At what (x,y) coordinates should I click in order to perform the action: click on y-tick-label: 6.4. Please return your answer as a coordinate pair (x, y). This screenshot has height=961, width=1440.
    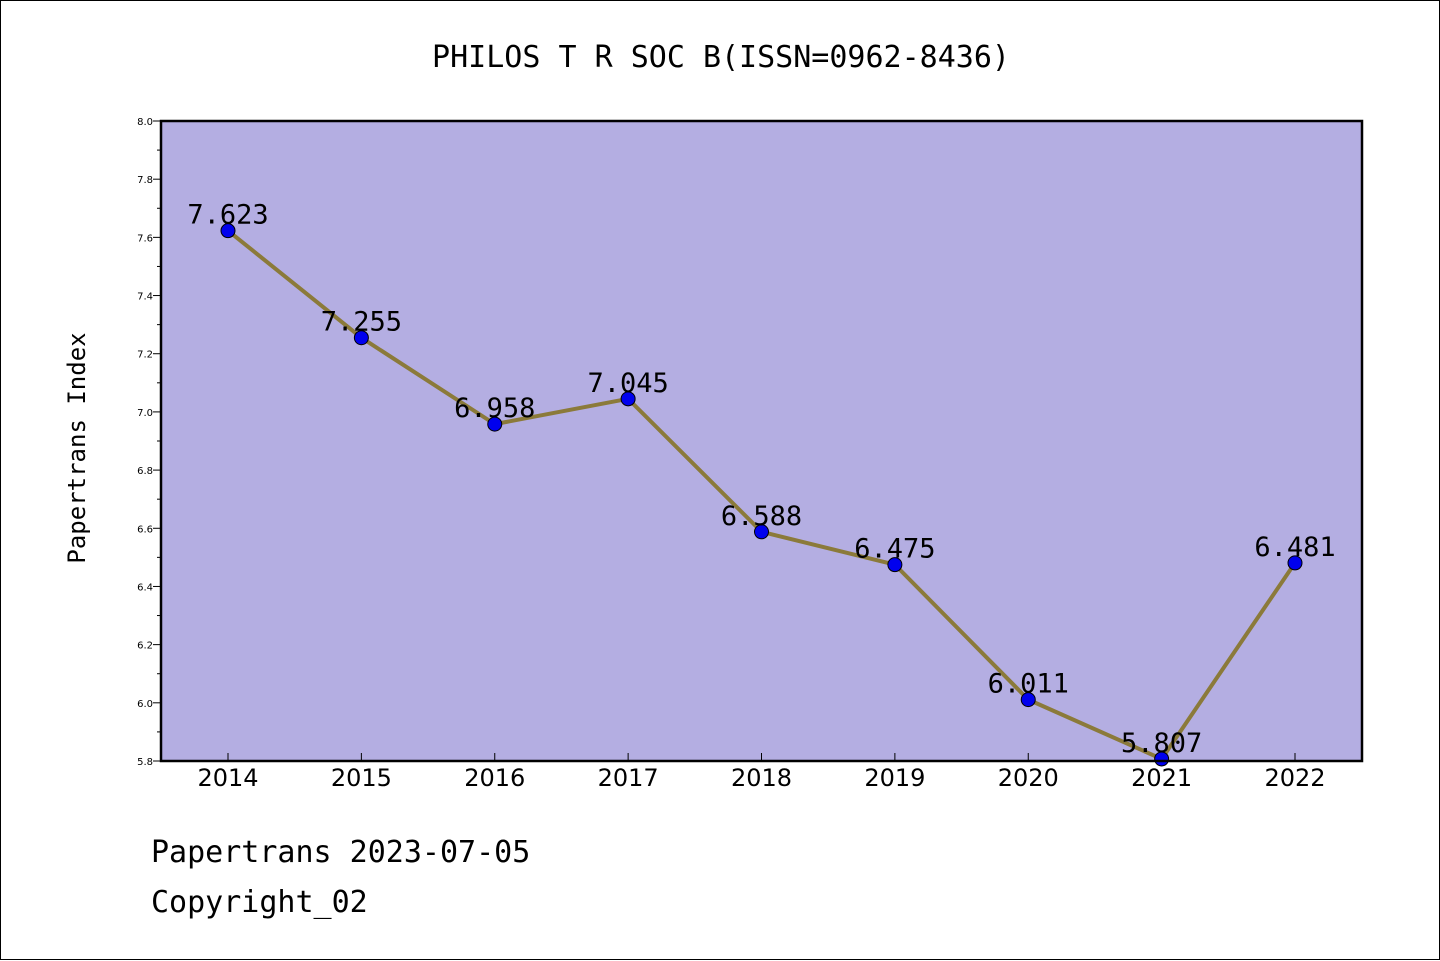
    Looking at the image, I should click on (145, 587).